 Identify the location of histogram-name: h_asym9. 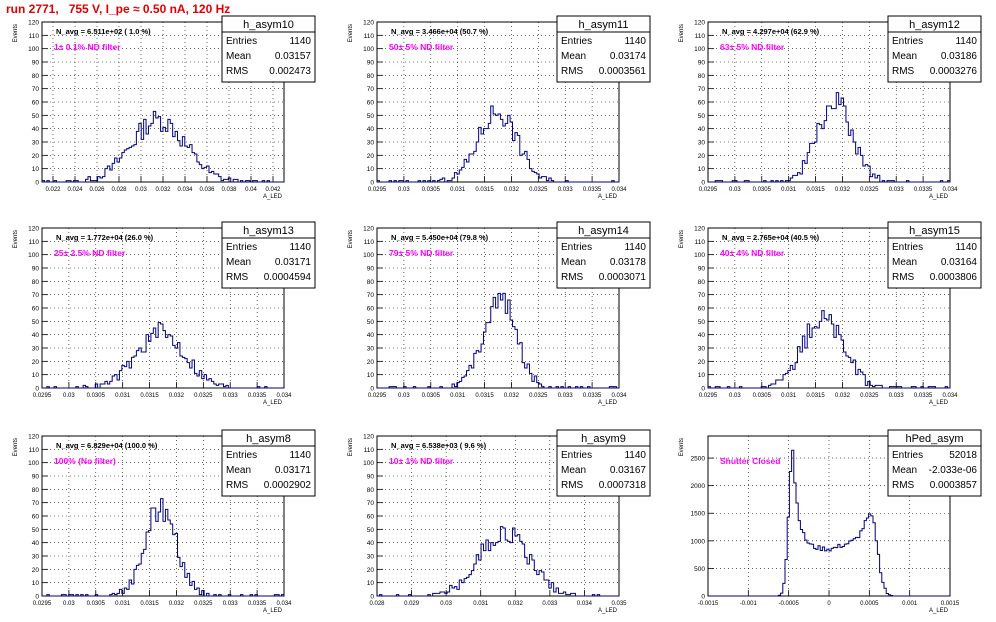
(603, 439).